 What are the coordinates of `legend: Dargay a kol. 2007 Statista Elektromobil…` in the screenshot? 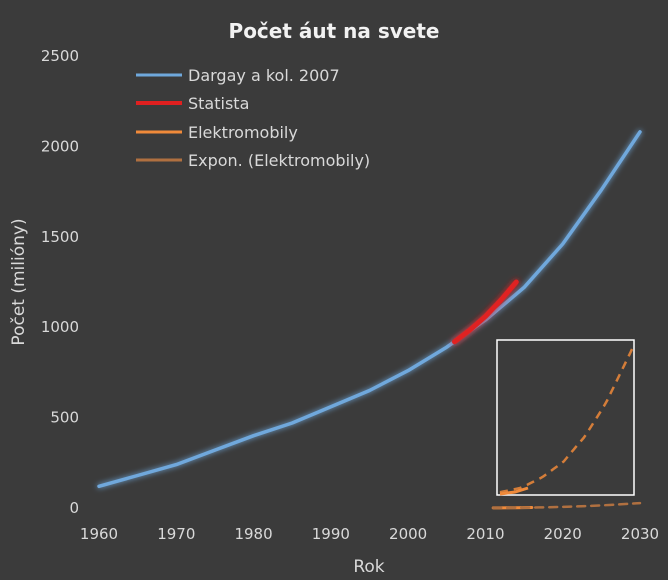 It's located at (253, 118).